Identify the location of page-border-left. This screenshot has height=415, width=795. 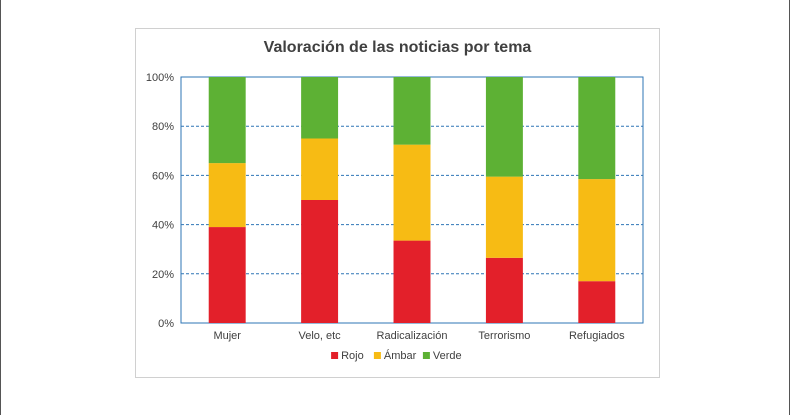
(0, 207).